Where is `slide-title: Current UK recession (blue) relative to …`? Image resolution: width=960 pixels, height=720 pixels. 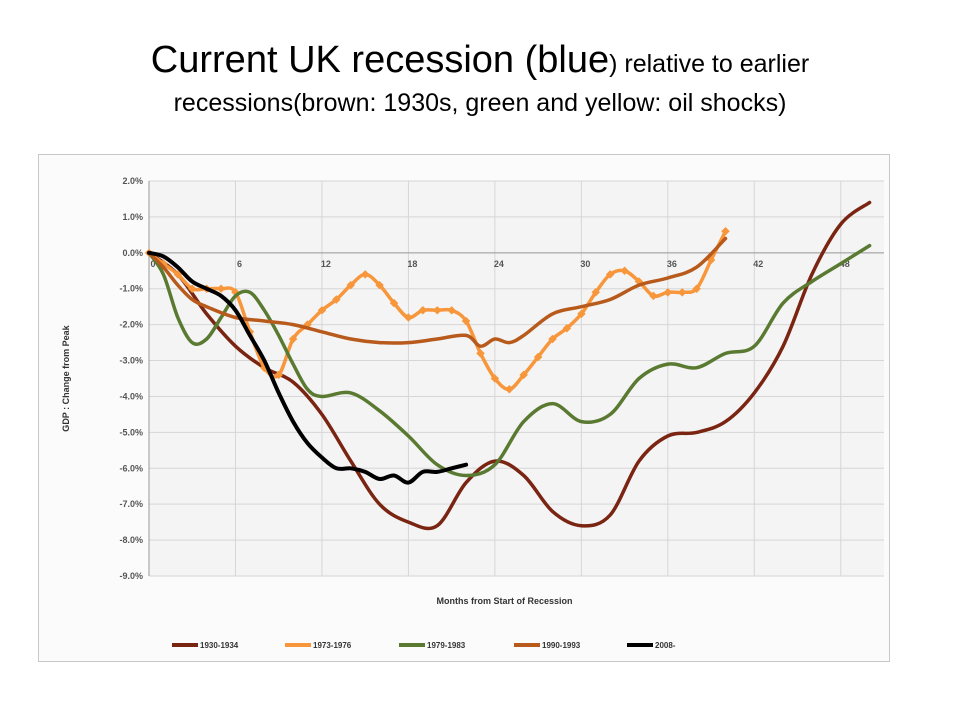 slide-title: Current UK recession (blue) relative to … is located at coordinates (480, 78).